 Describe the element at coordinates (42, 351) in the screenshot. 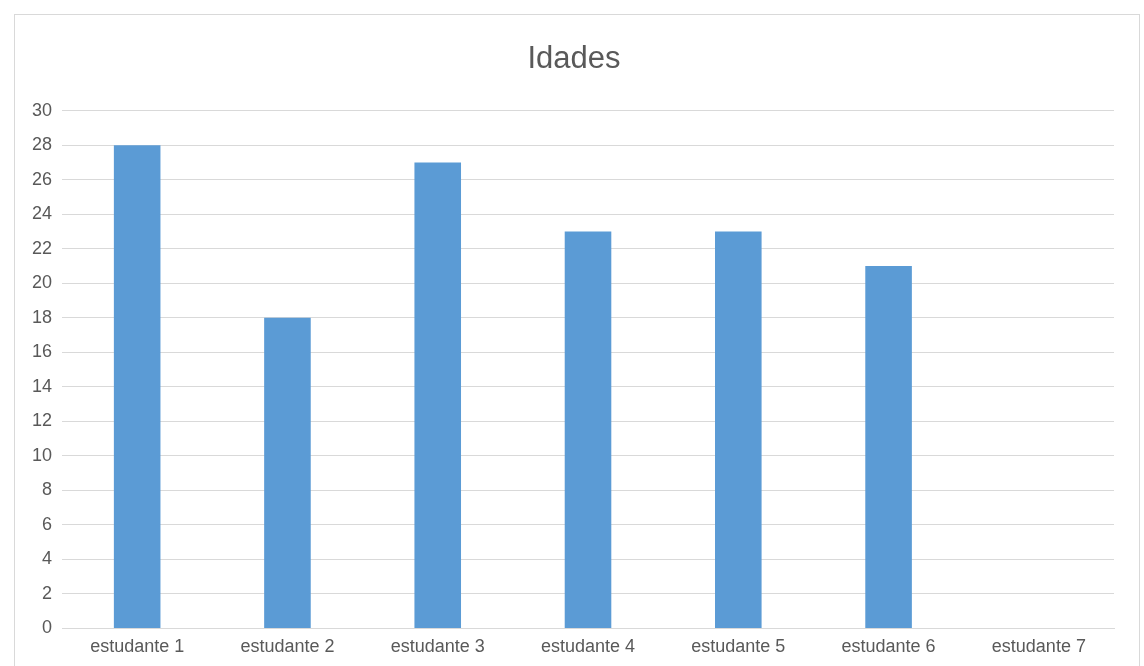

I see `y-tick-label: 16` at that location.